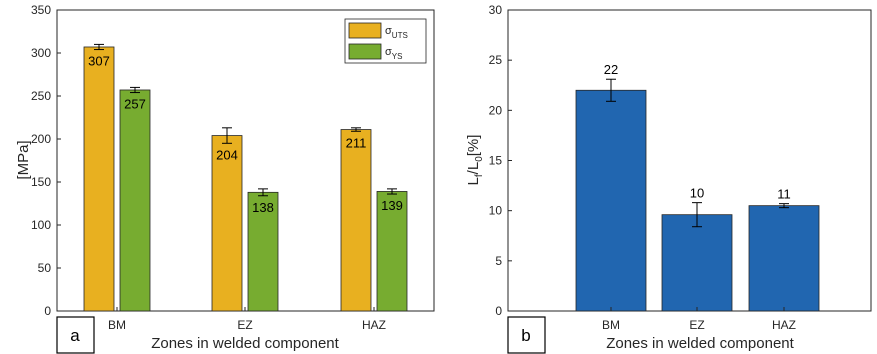 The height and width of the screenshot is (354, 877). Describe the element at coordinates (392, 251) in the screenshot. I see `bar-haz-ys` at that location.